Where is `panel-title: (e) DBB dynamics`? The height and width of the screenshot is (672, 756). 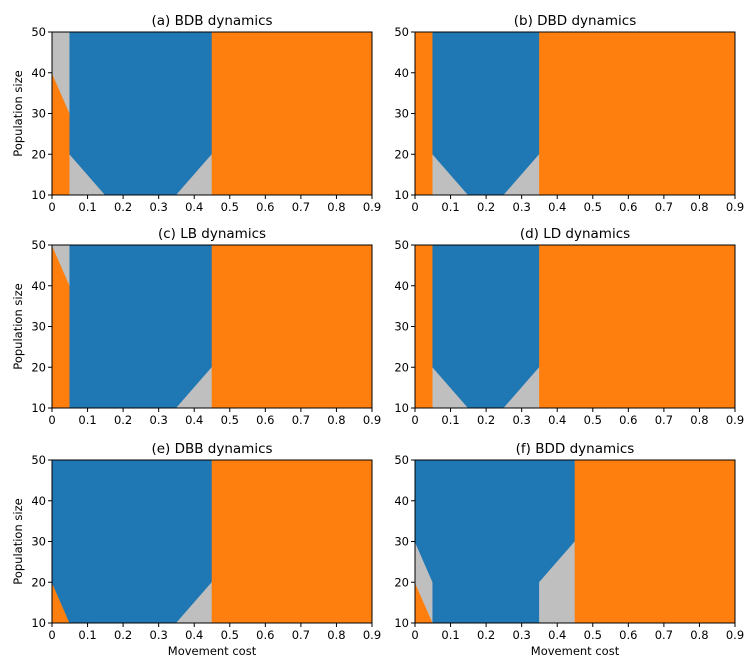
panel-title: (e) DBB dynamics is located at coordinates (211, 449).